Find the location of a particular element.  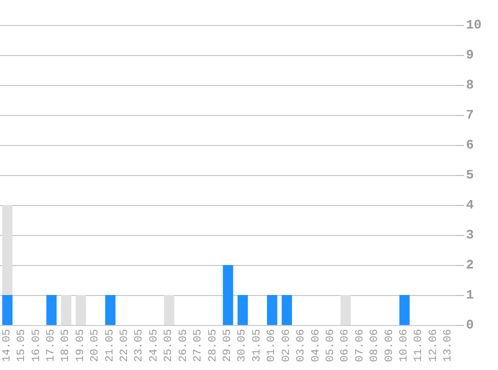

x-tick-label: 16.05 is located at coordinates (36, 345).